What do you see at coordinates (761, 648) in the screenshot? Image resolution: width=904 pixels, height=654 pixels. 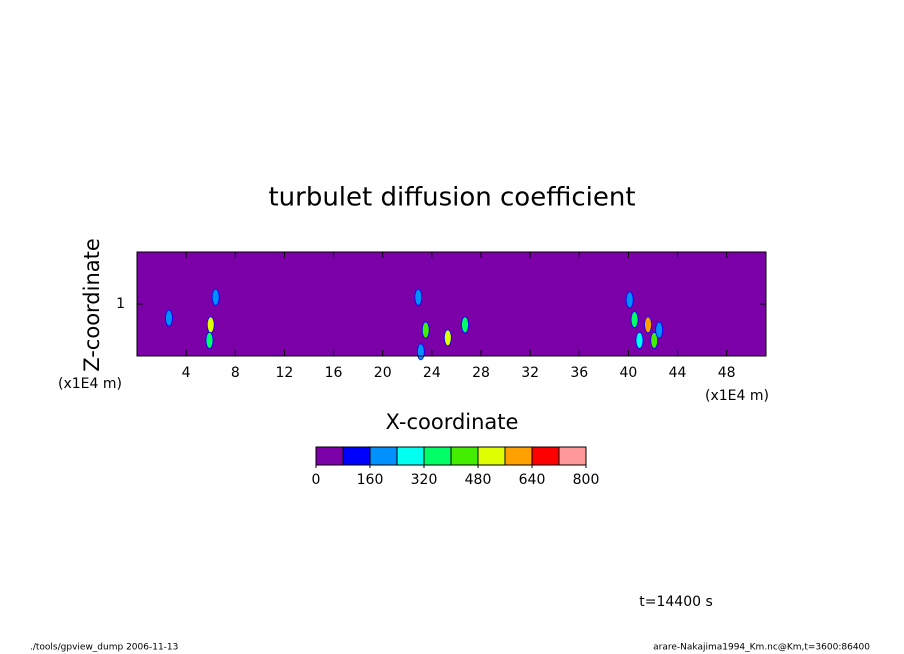 I see `footer-right: arare-Nakajima1994_Km.nc@Km,t=3600:86400` at bounding box center [761, 648].